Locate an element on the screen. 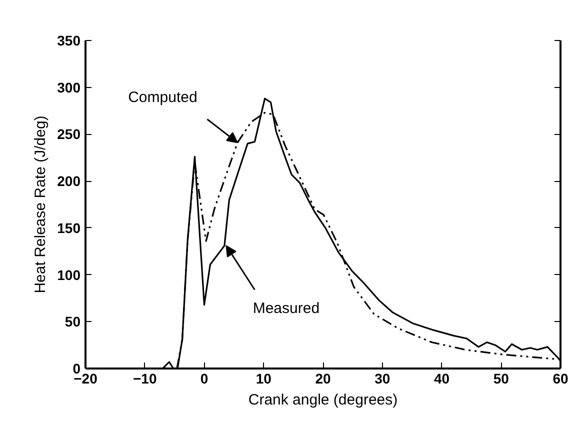  y-axis-title: Heat Release Rate (J/deg) is located at coordinates (41, 205).